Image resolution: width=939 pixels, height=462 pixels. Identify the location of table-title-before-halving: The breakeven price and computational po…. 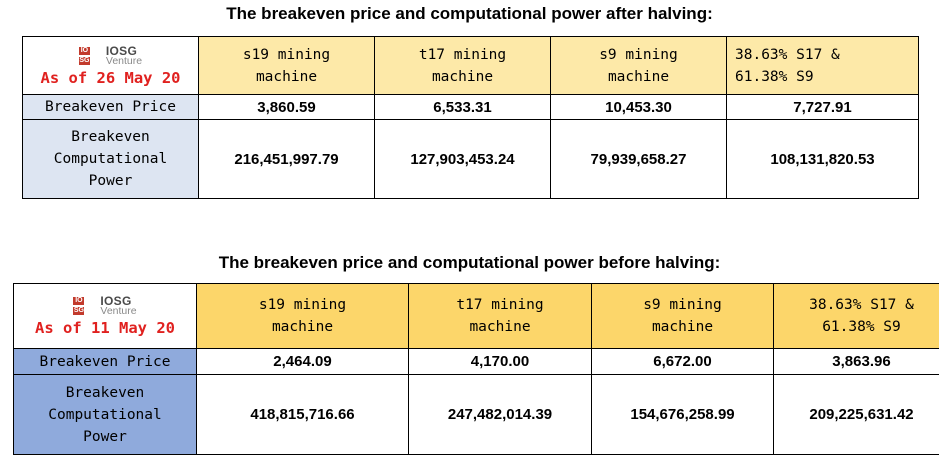
(469, 262).